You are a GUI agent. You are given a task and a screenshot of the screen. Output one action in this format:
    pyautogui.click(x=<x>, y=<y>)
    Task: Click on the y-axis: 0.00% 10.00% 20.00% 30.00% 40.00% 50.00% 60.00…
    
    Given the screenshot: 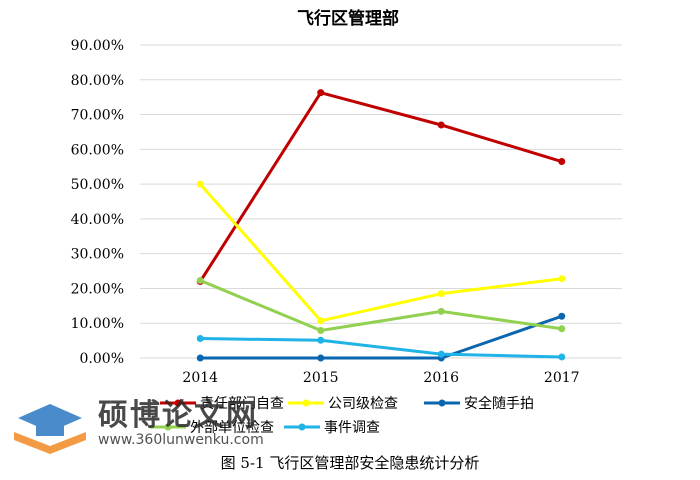 What is the action you would take?
    pyautogui.click(x=97, y=202)
    